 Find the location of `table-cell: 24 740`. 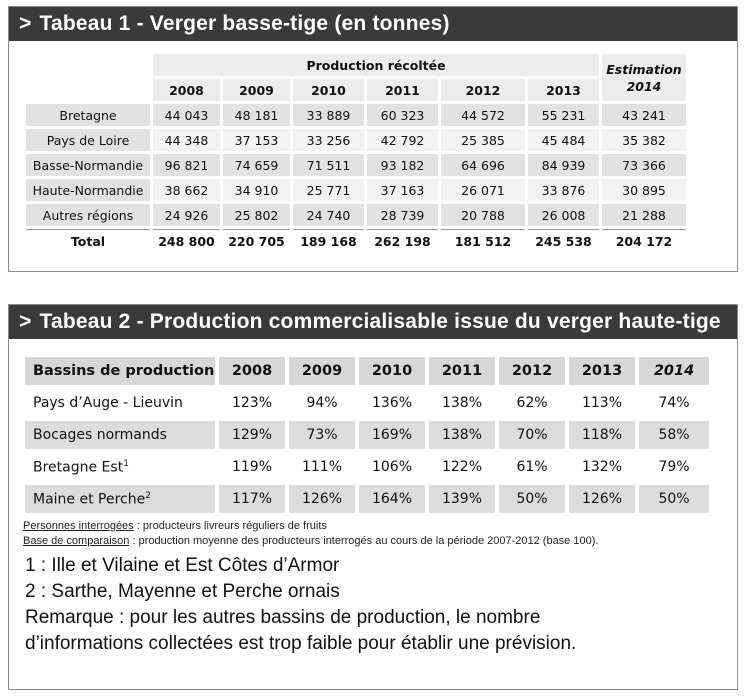

table-cell: 24 740 is located at coordinates (328, 215).